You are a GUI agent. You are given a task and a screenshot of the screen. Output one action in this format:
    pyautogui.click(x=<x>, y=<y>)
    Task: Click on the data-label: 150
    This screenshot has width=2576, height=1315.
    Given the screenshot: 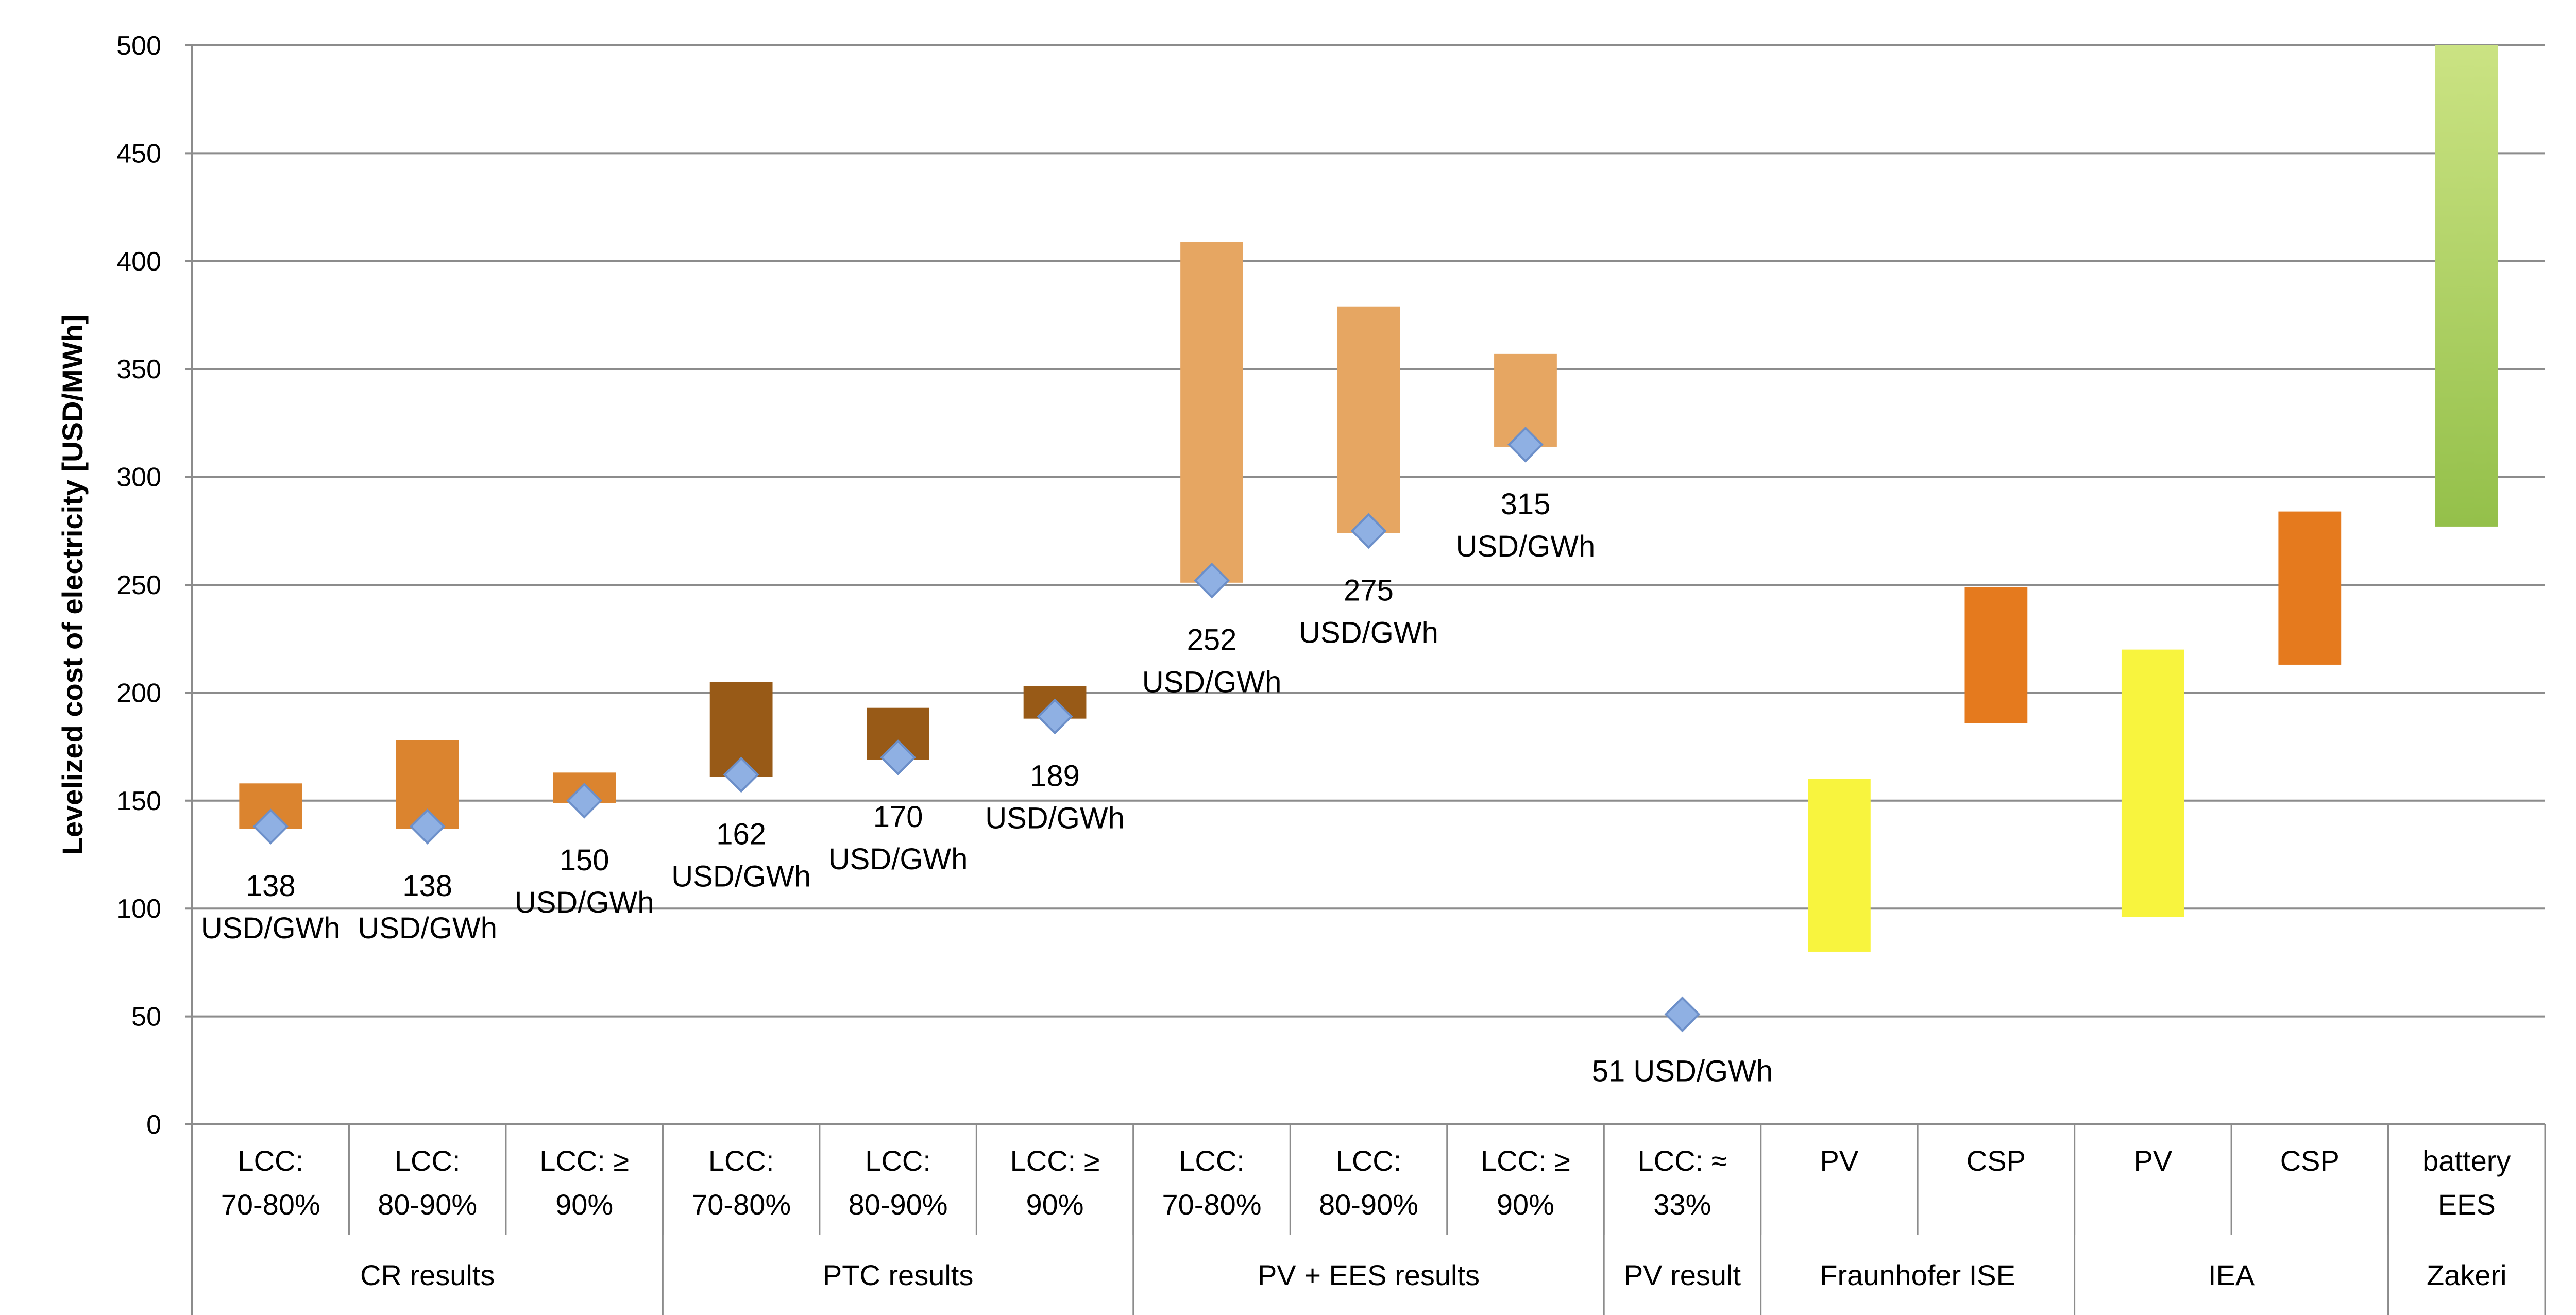 What is the action you would take?
    pyautogui.click(x=584, y=860)
    